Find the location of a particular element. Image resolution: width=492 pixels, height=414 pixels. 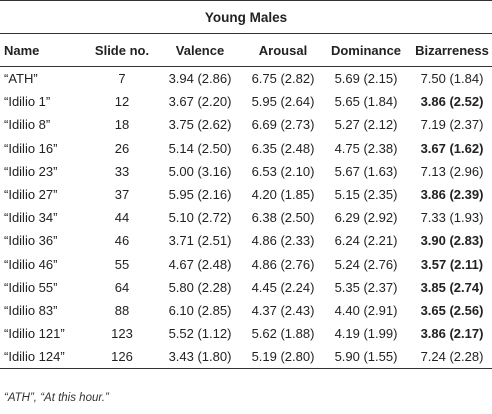

cell-bizarreness: 3.85 (2.74) is located at coordinates (452, 287).